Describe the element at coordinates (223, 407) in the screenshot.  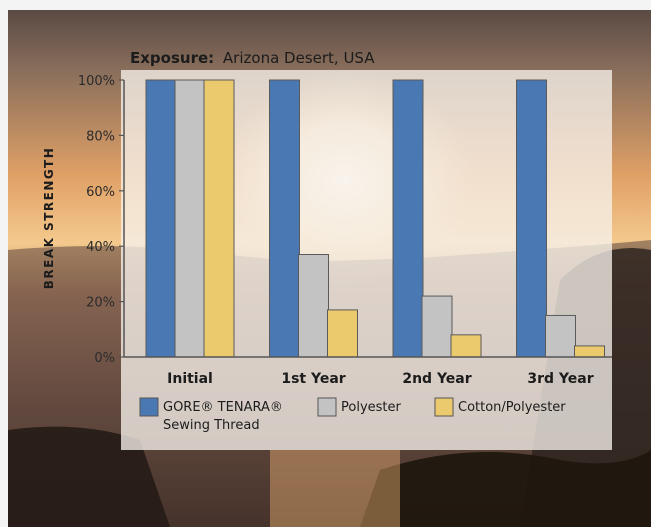
I see `legend-label-gore-line1: GORE® TENARA®` at that location.